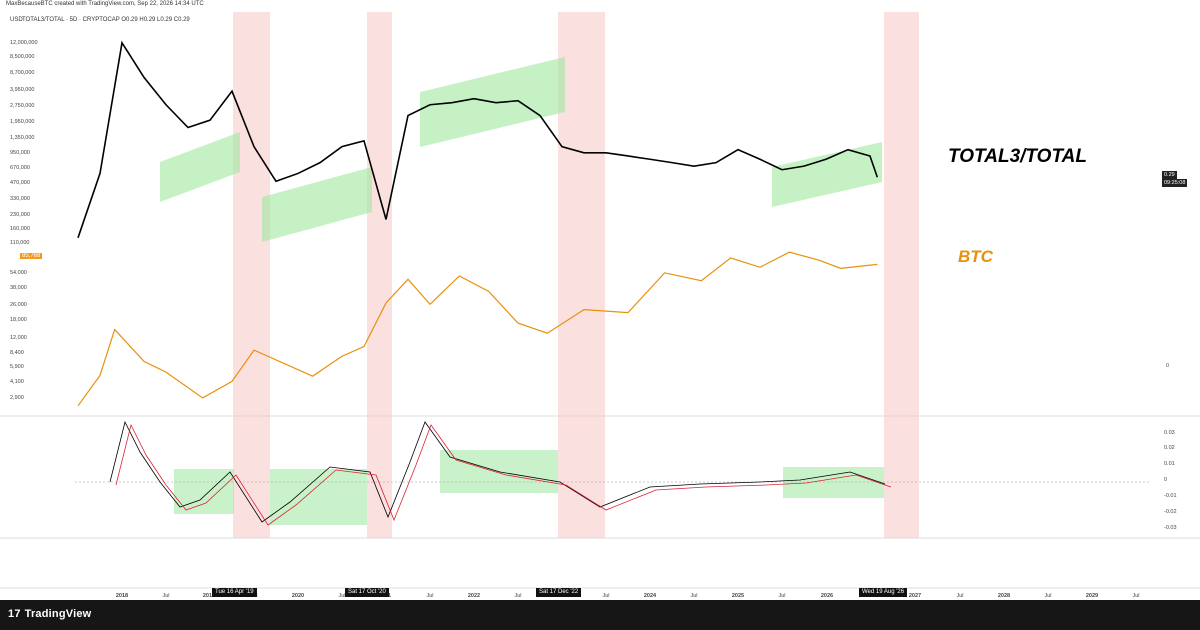 This screenshot has height=630, width=1200. What do you see at coordinates (22, 90) in the screenshot?
I see `price-axis-label: 3,950,000` at bounding box center [22, 90].